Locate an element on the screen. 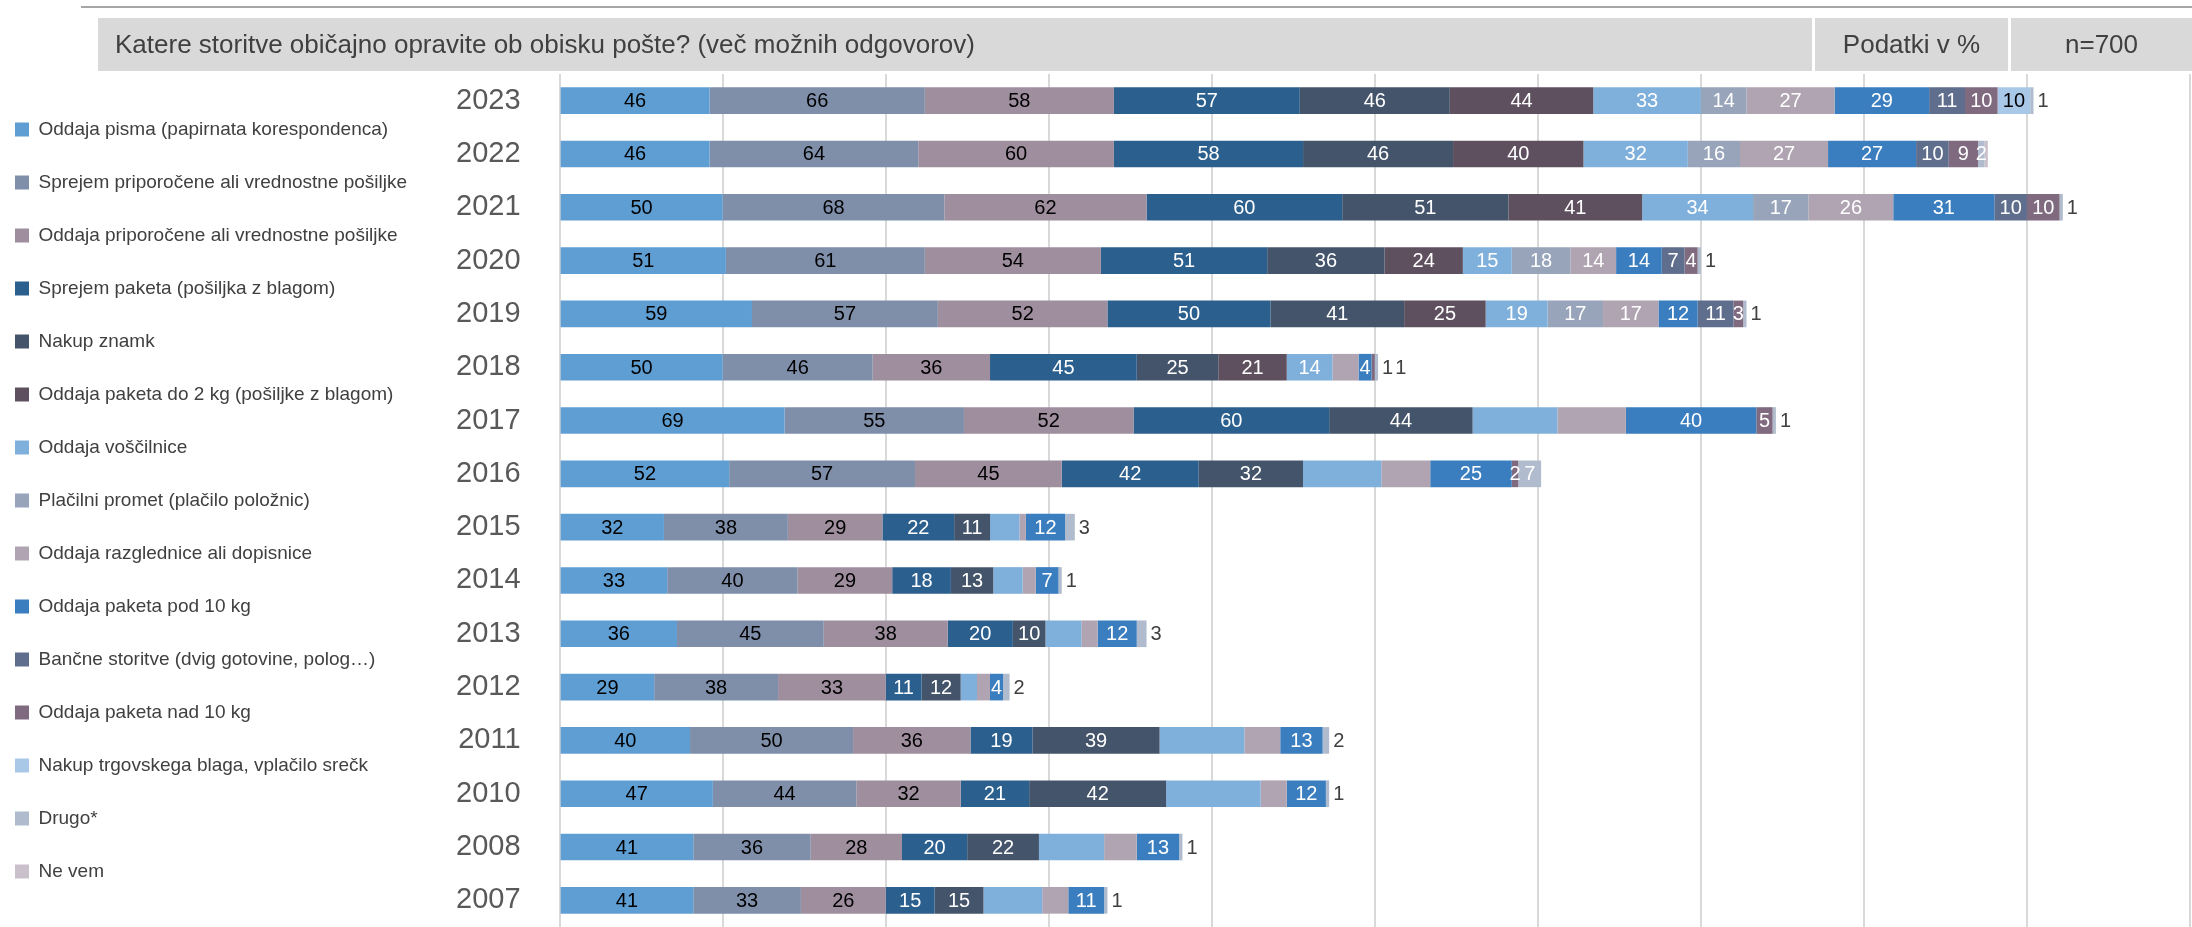  data-label: 5 is located at coordinates (1764, 420).